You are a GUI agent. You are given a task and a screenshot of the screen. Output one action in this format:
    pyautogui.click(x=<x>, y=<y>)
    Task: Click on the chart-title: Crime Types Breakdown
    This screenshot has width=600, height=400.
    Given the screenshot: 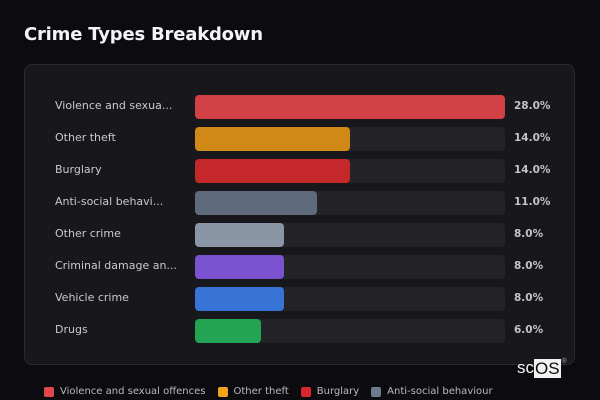 What is the action you would take?
    pyautogui.click(x=143, y=34)
    